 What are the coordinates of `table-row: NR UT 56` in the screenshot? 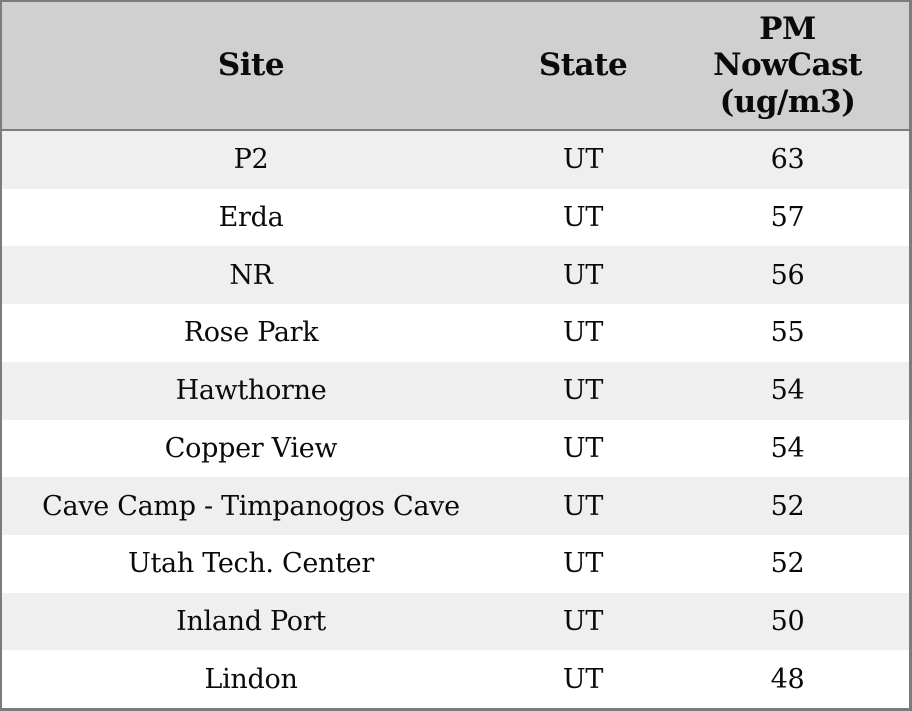 It's located at (455, 275).